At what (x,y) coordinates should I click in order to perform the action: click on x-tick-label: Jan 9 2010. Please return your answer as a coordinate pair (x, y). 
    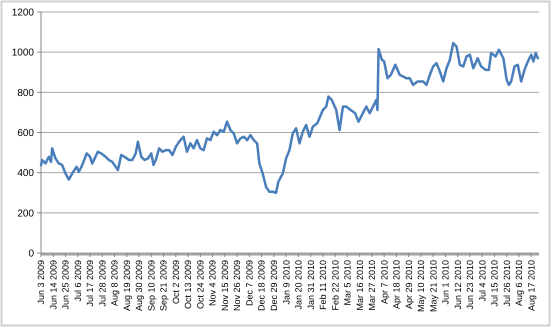
    Looking at the image, I should click on (286, 282).